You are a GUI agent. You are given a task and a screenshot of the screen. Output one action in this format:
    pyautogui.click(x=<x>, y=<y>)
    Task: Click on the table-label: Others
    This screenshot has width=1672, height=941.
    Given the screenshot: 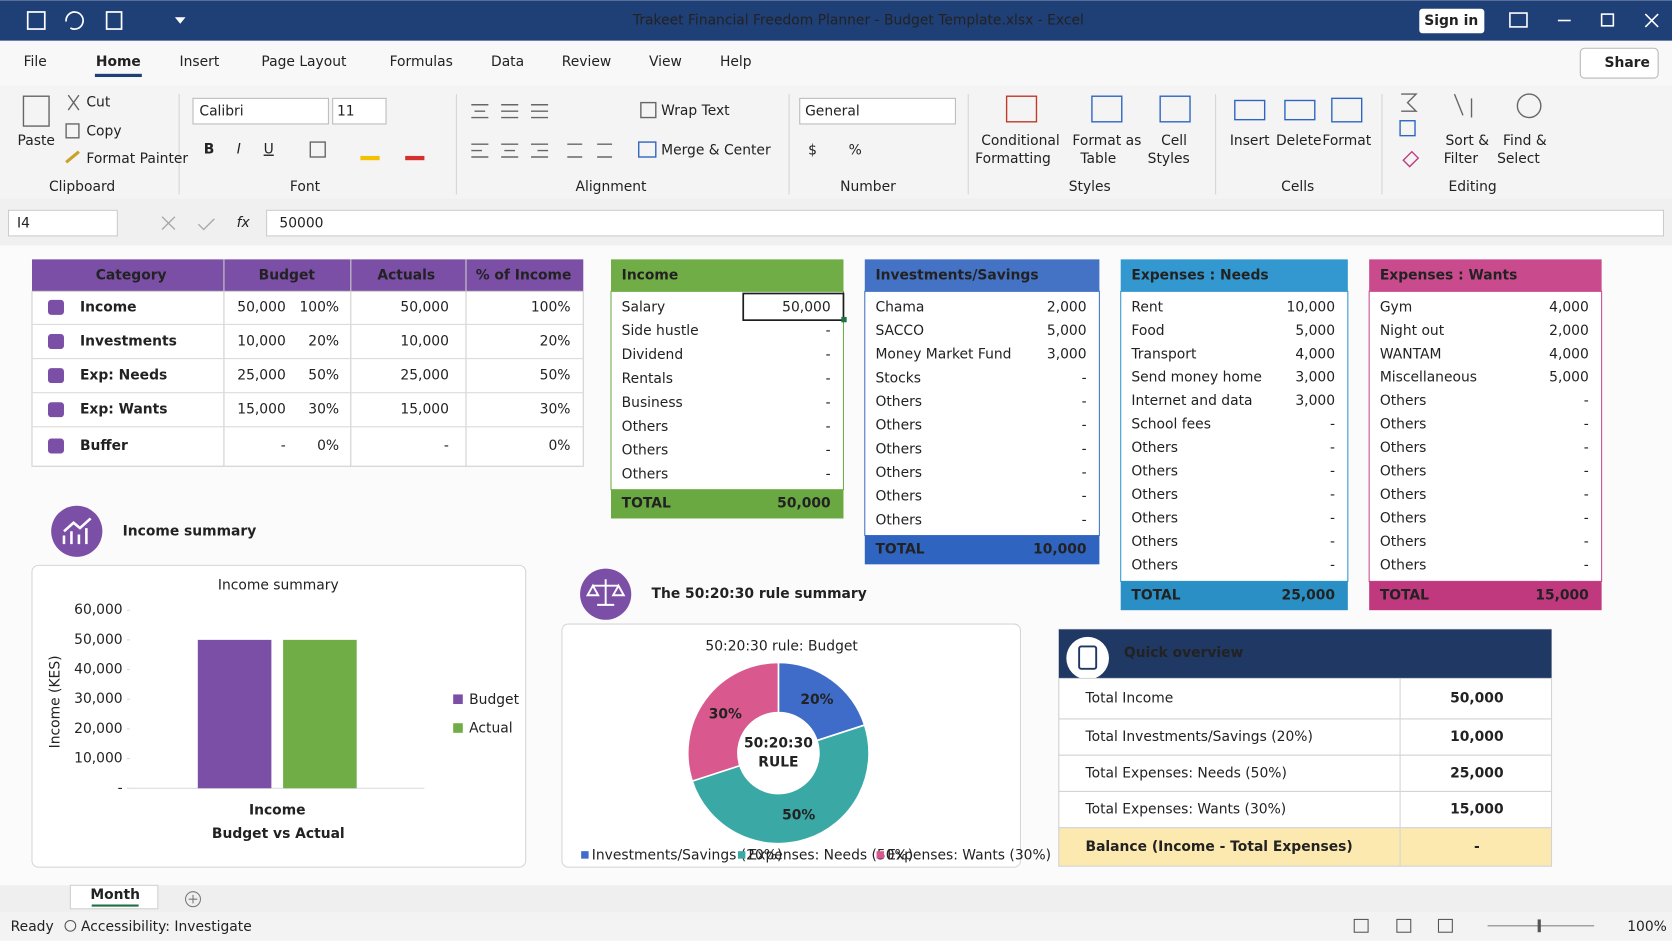 What is the action you would take?
    pyautogui.click(x=1403, y=472)
    